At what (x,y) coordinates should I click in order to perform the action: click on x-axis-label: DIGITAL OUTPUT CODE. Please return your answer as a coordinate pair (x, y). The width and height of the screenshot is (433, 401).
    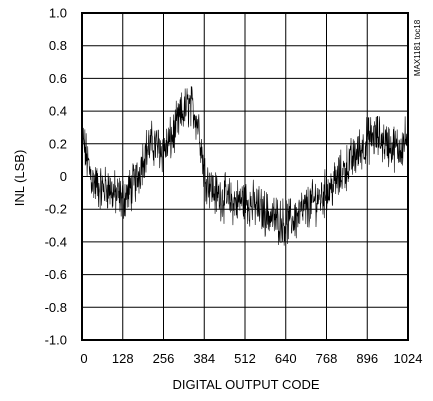
    Looking at the image, I should click on (245, 384).